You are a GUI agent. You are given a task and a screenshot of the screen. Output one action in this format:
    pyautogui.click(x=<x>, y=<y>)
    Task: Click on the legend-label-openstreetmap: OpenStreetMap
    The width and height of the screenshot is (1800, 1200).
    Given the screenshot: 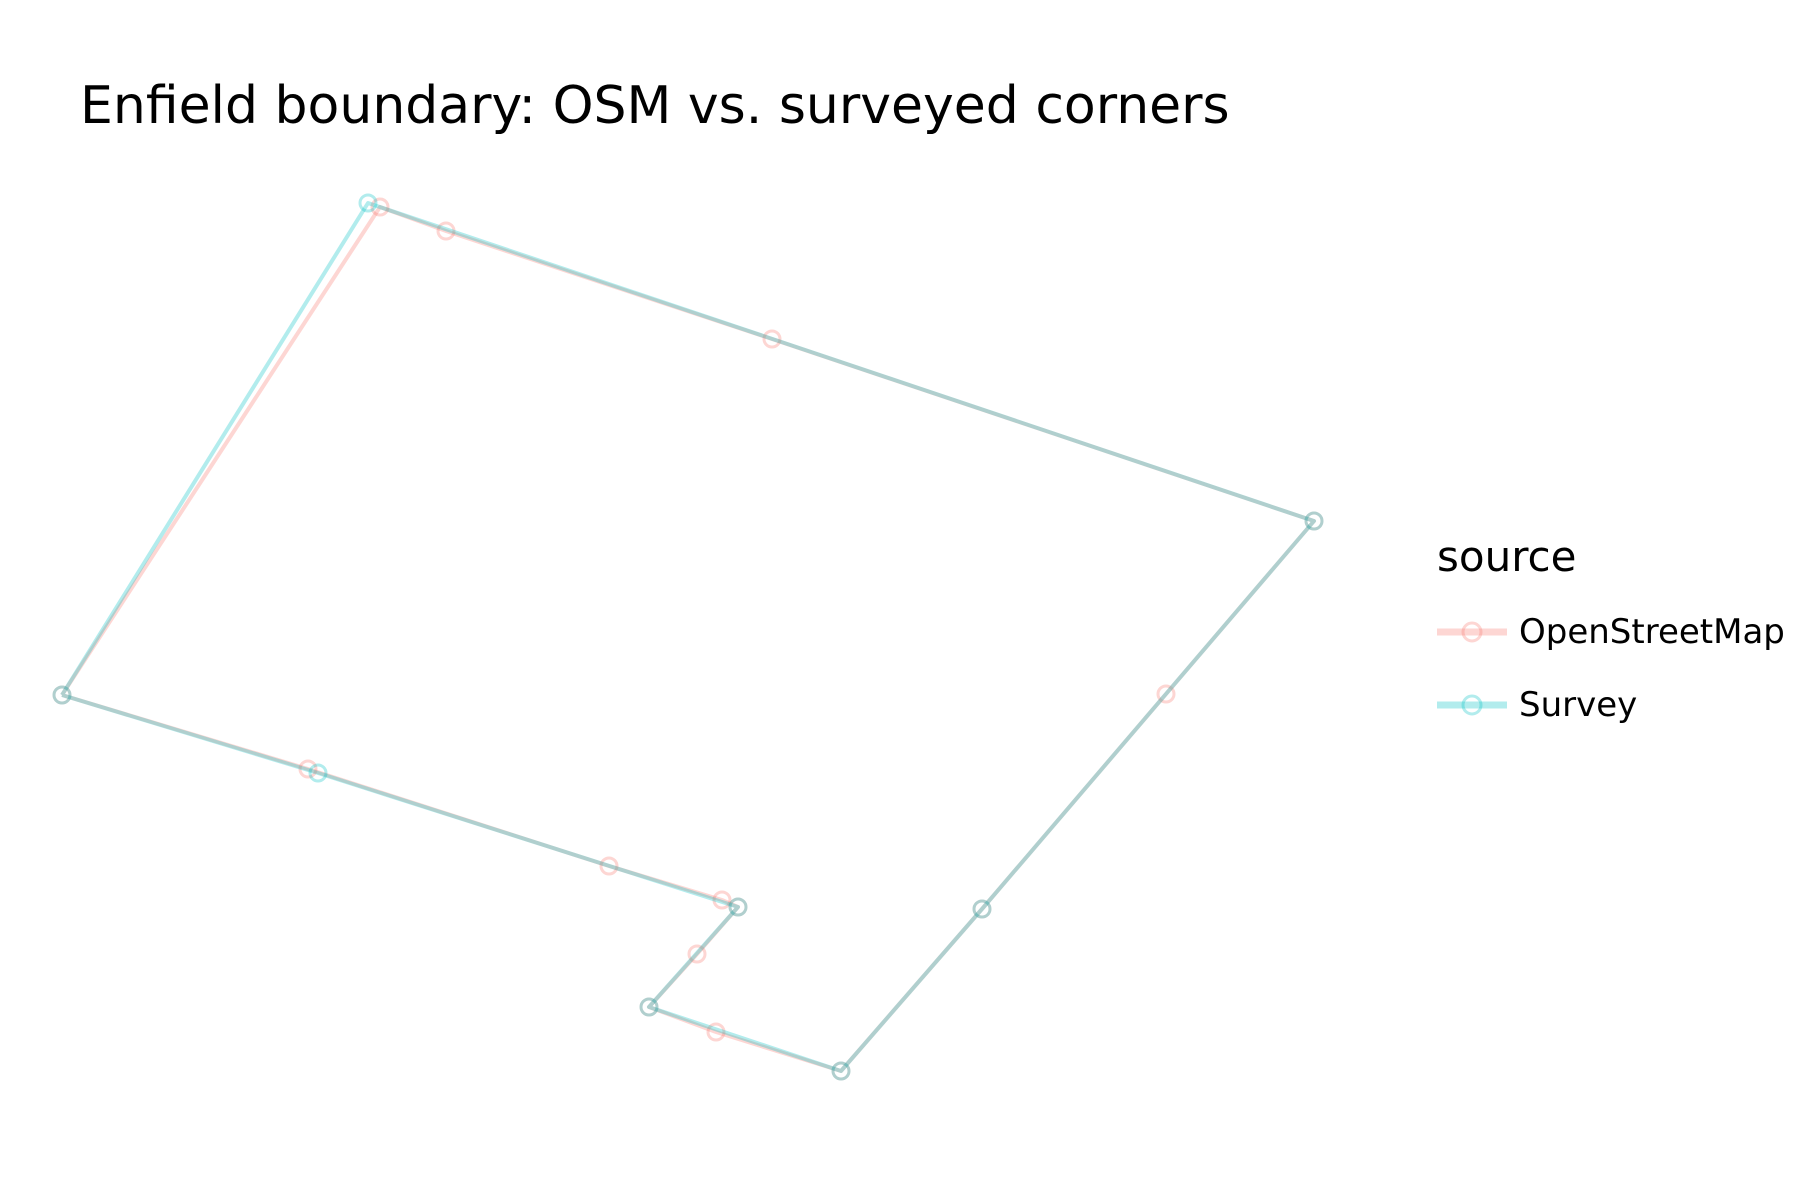 What is the action you would take?
    pyautogui.click(x=1652, y=631)
    